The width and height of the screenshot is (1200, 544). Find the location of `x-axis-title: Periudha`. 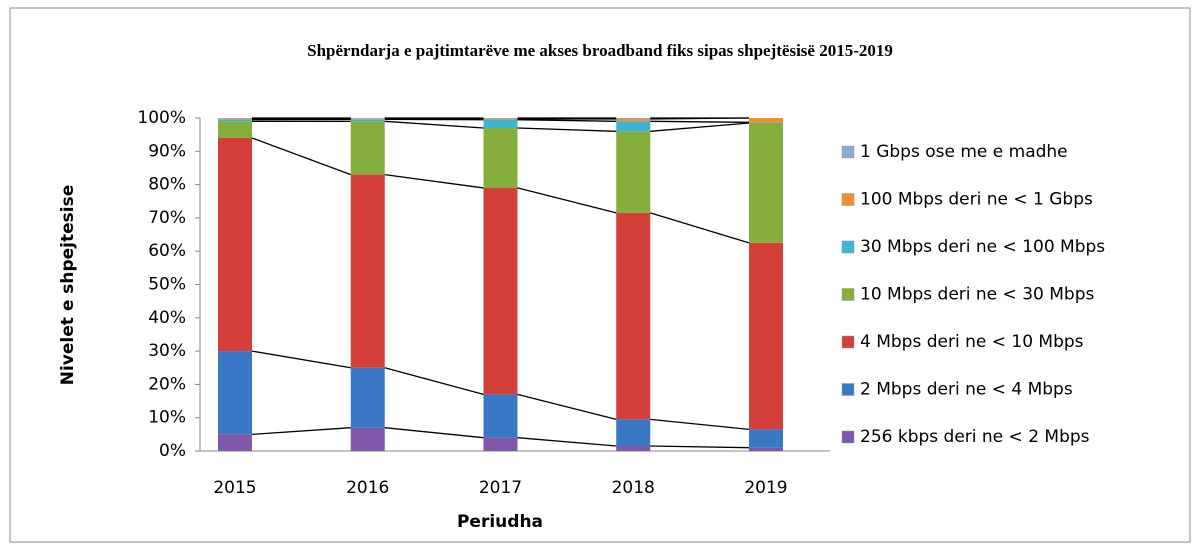

x-axis-title: Periudha is located at coordinates (500, 522).